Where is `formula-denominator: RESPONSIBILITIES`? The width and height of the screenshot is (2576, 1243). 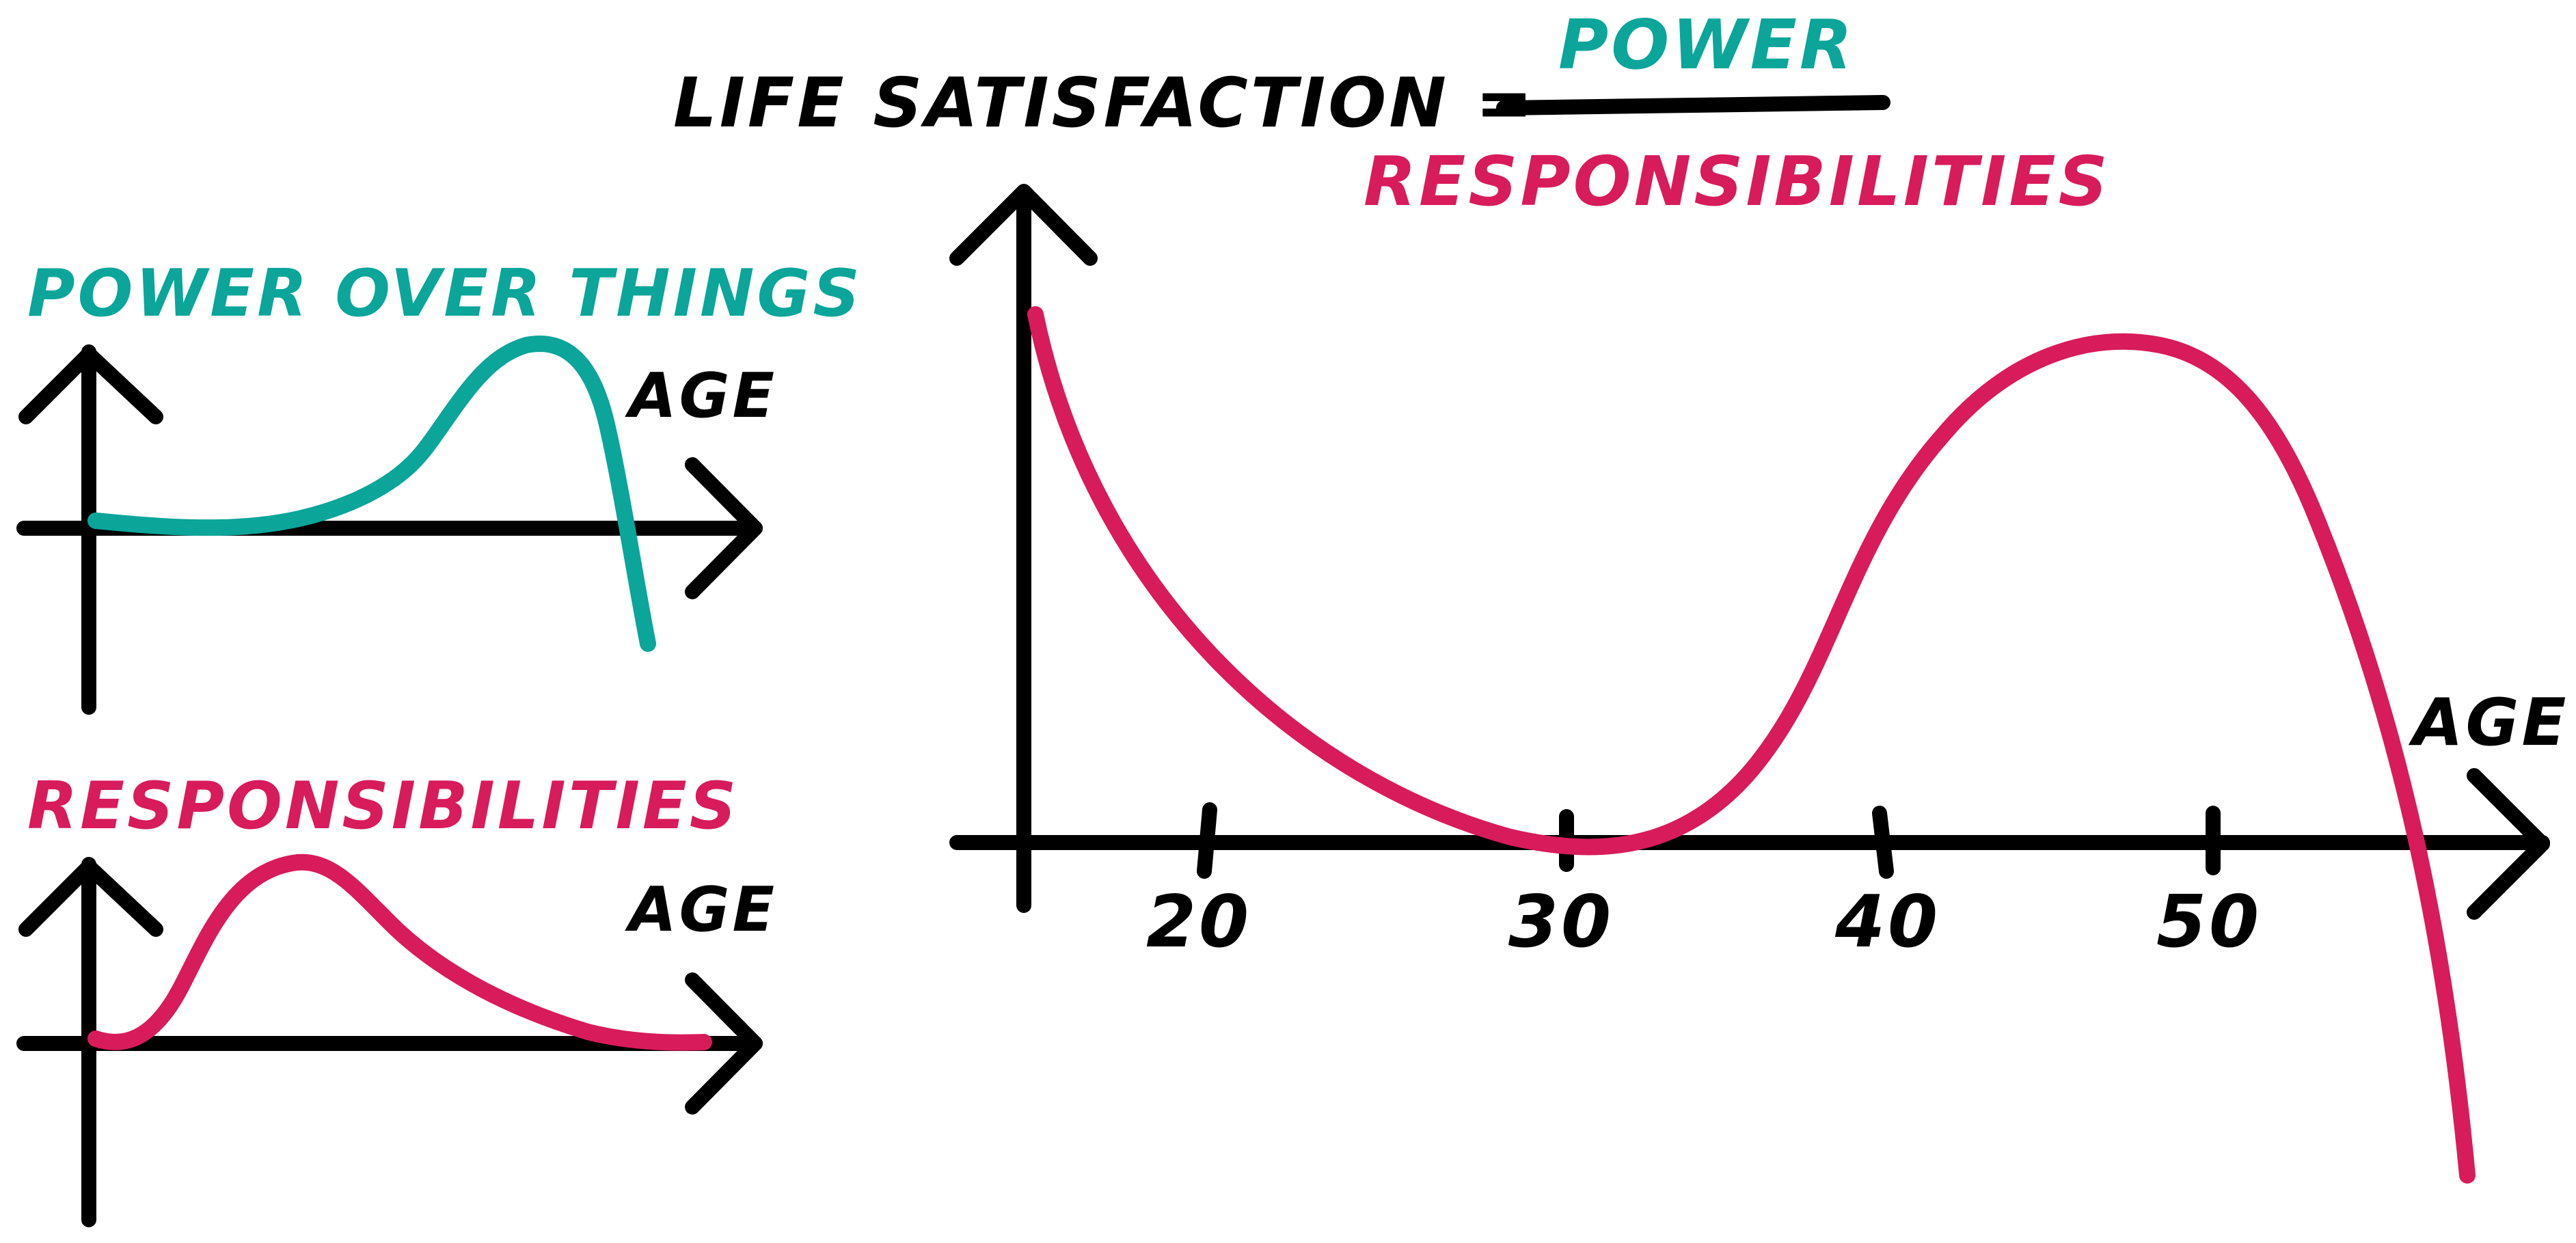
formula-denominator: RESPONSIBILITIES is located at coordinates (1737, 181).